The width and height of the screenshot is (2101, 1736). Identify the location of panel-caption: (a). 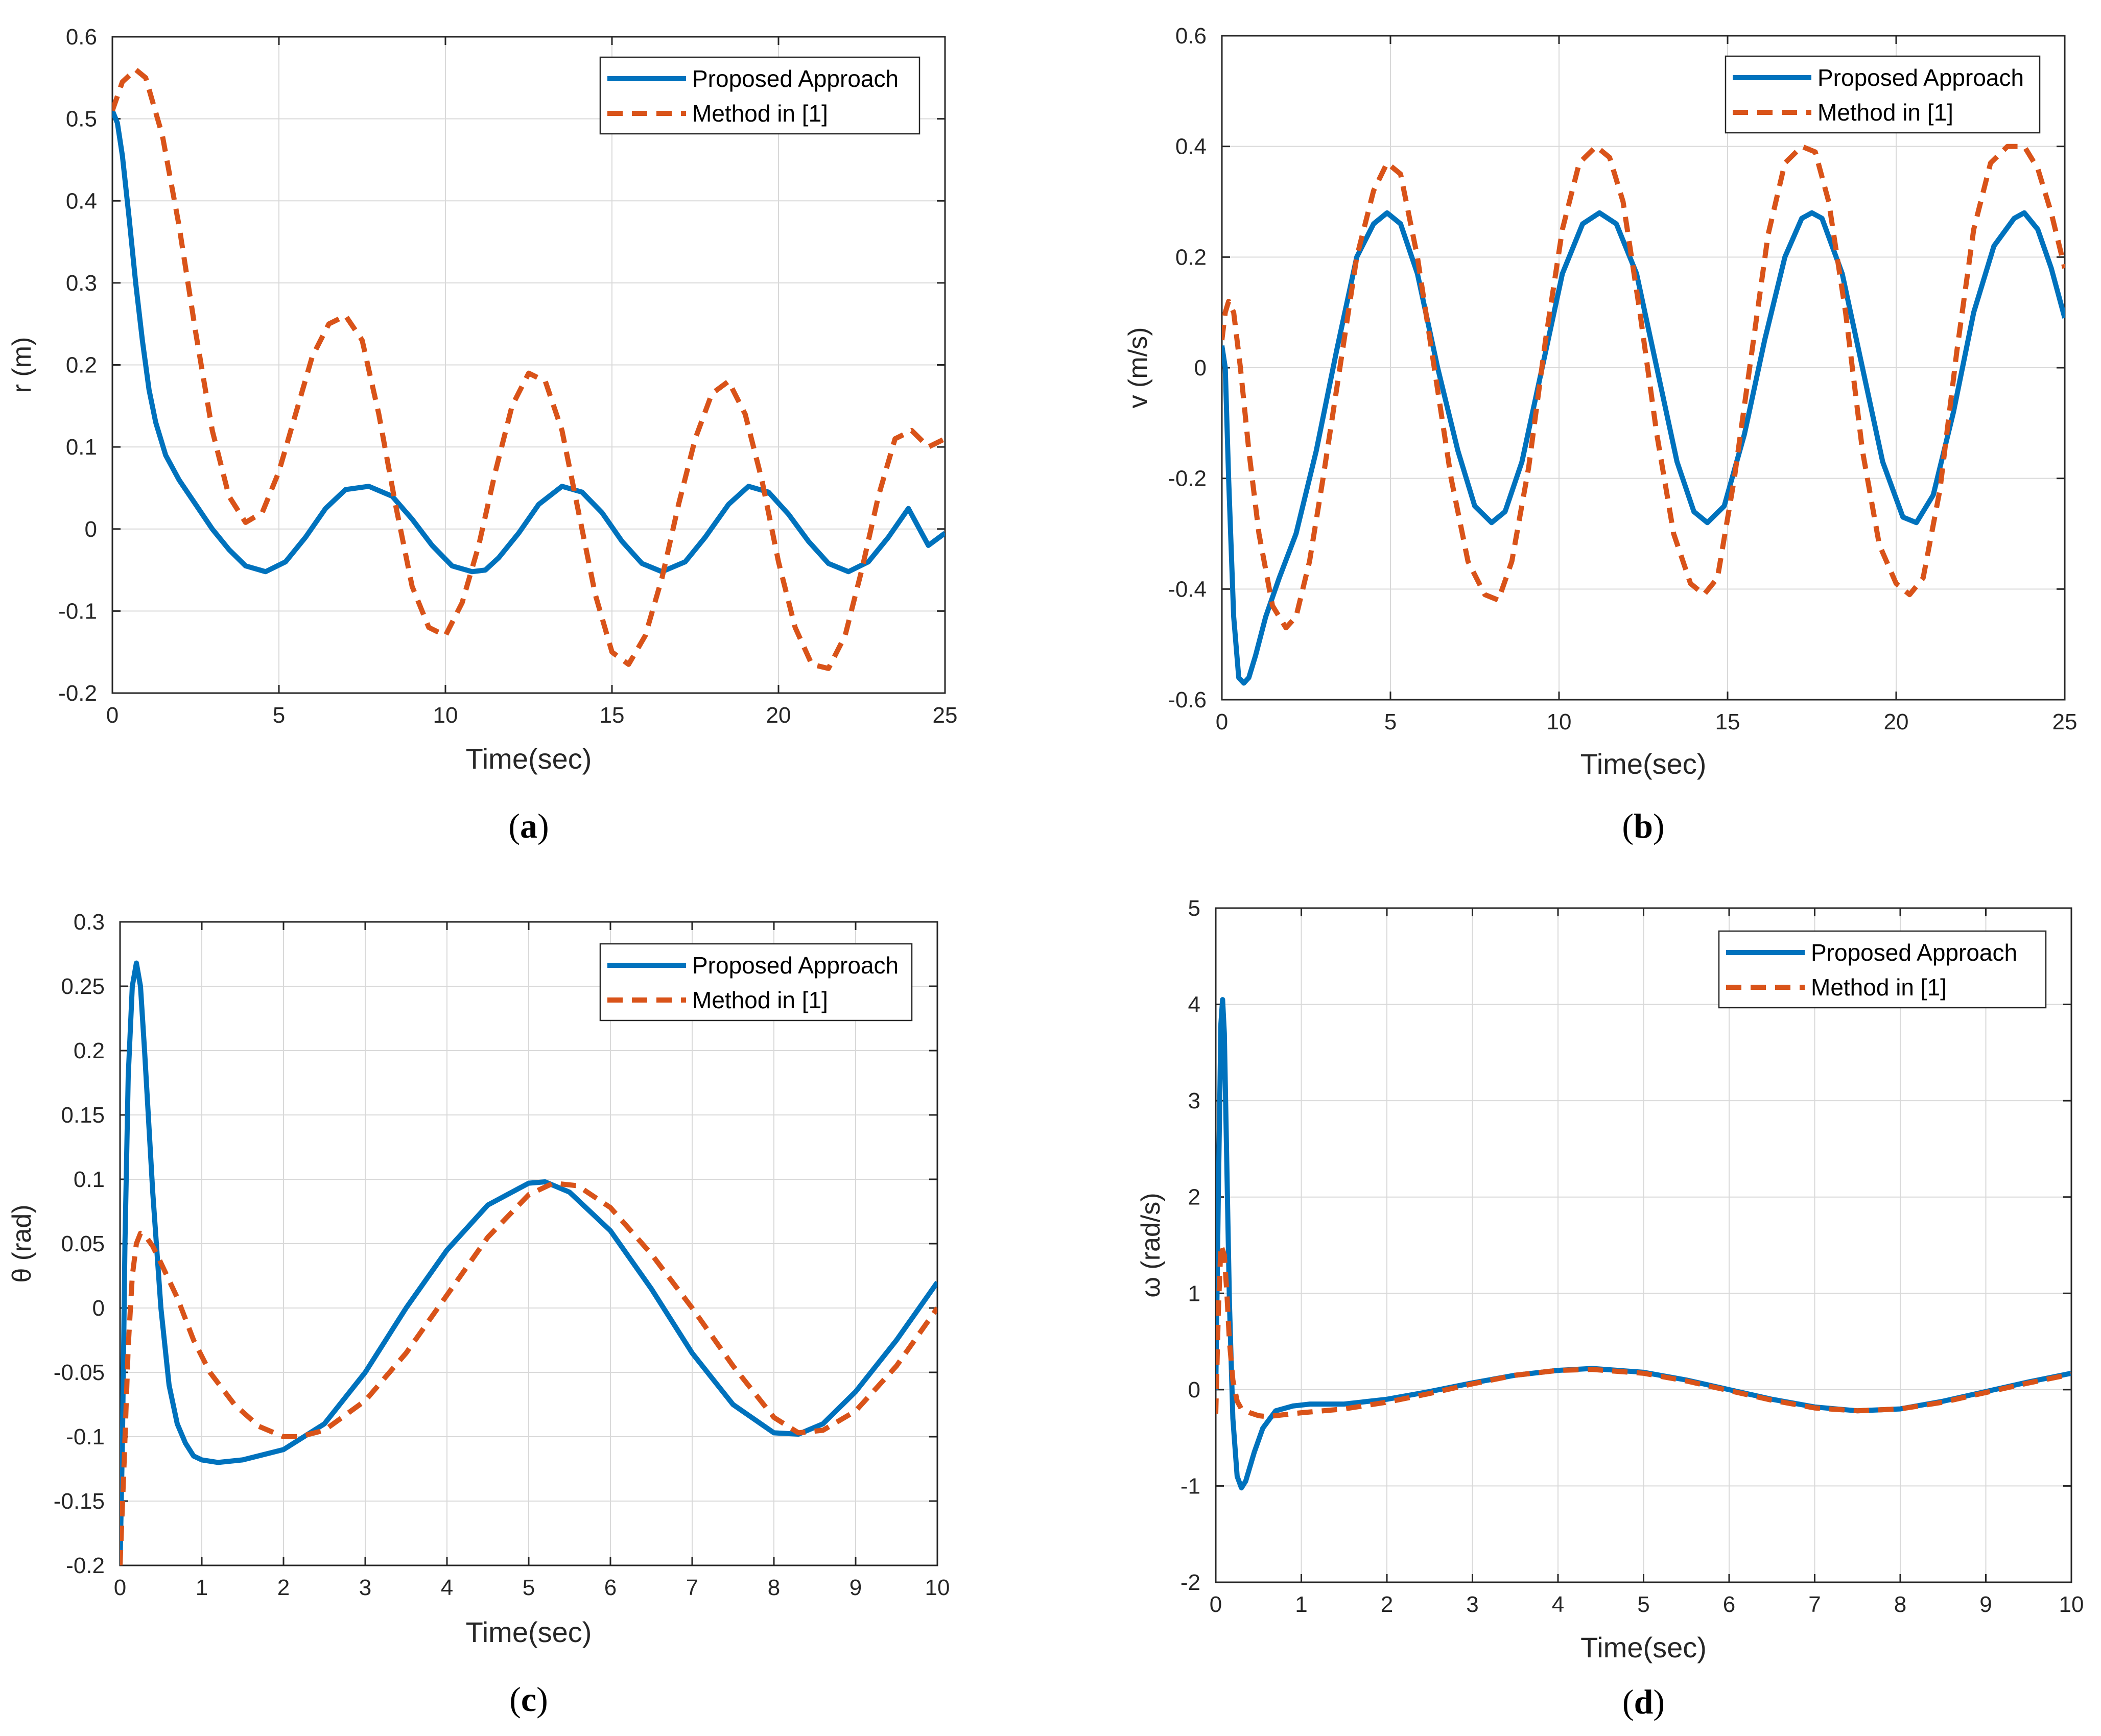
(529, 825).